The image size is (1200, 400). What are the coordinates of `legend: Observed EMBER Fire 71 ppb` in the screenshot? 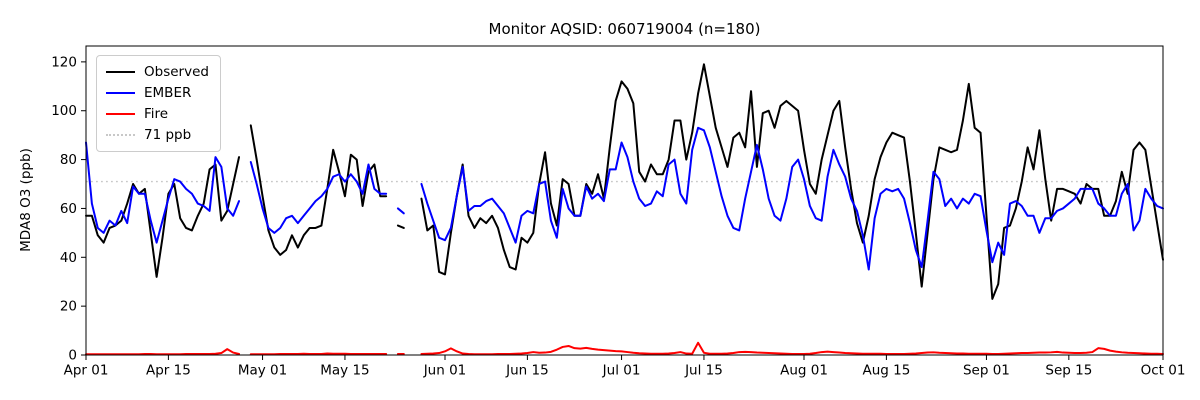 It's located at (158, 103).